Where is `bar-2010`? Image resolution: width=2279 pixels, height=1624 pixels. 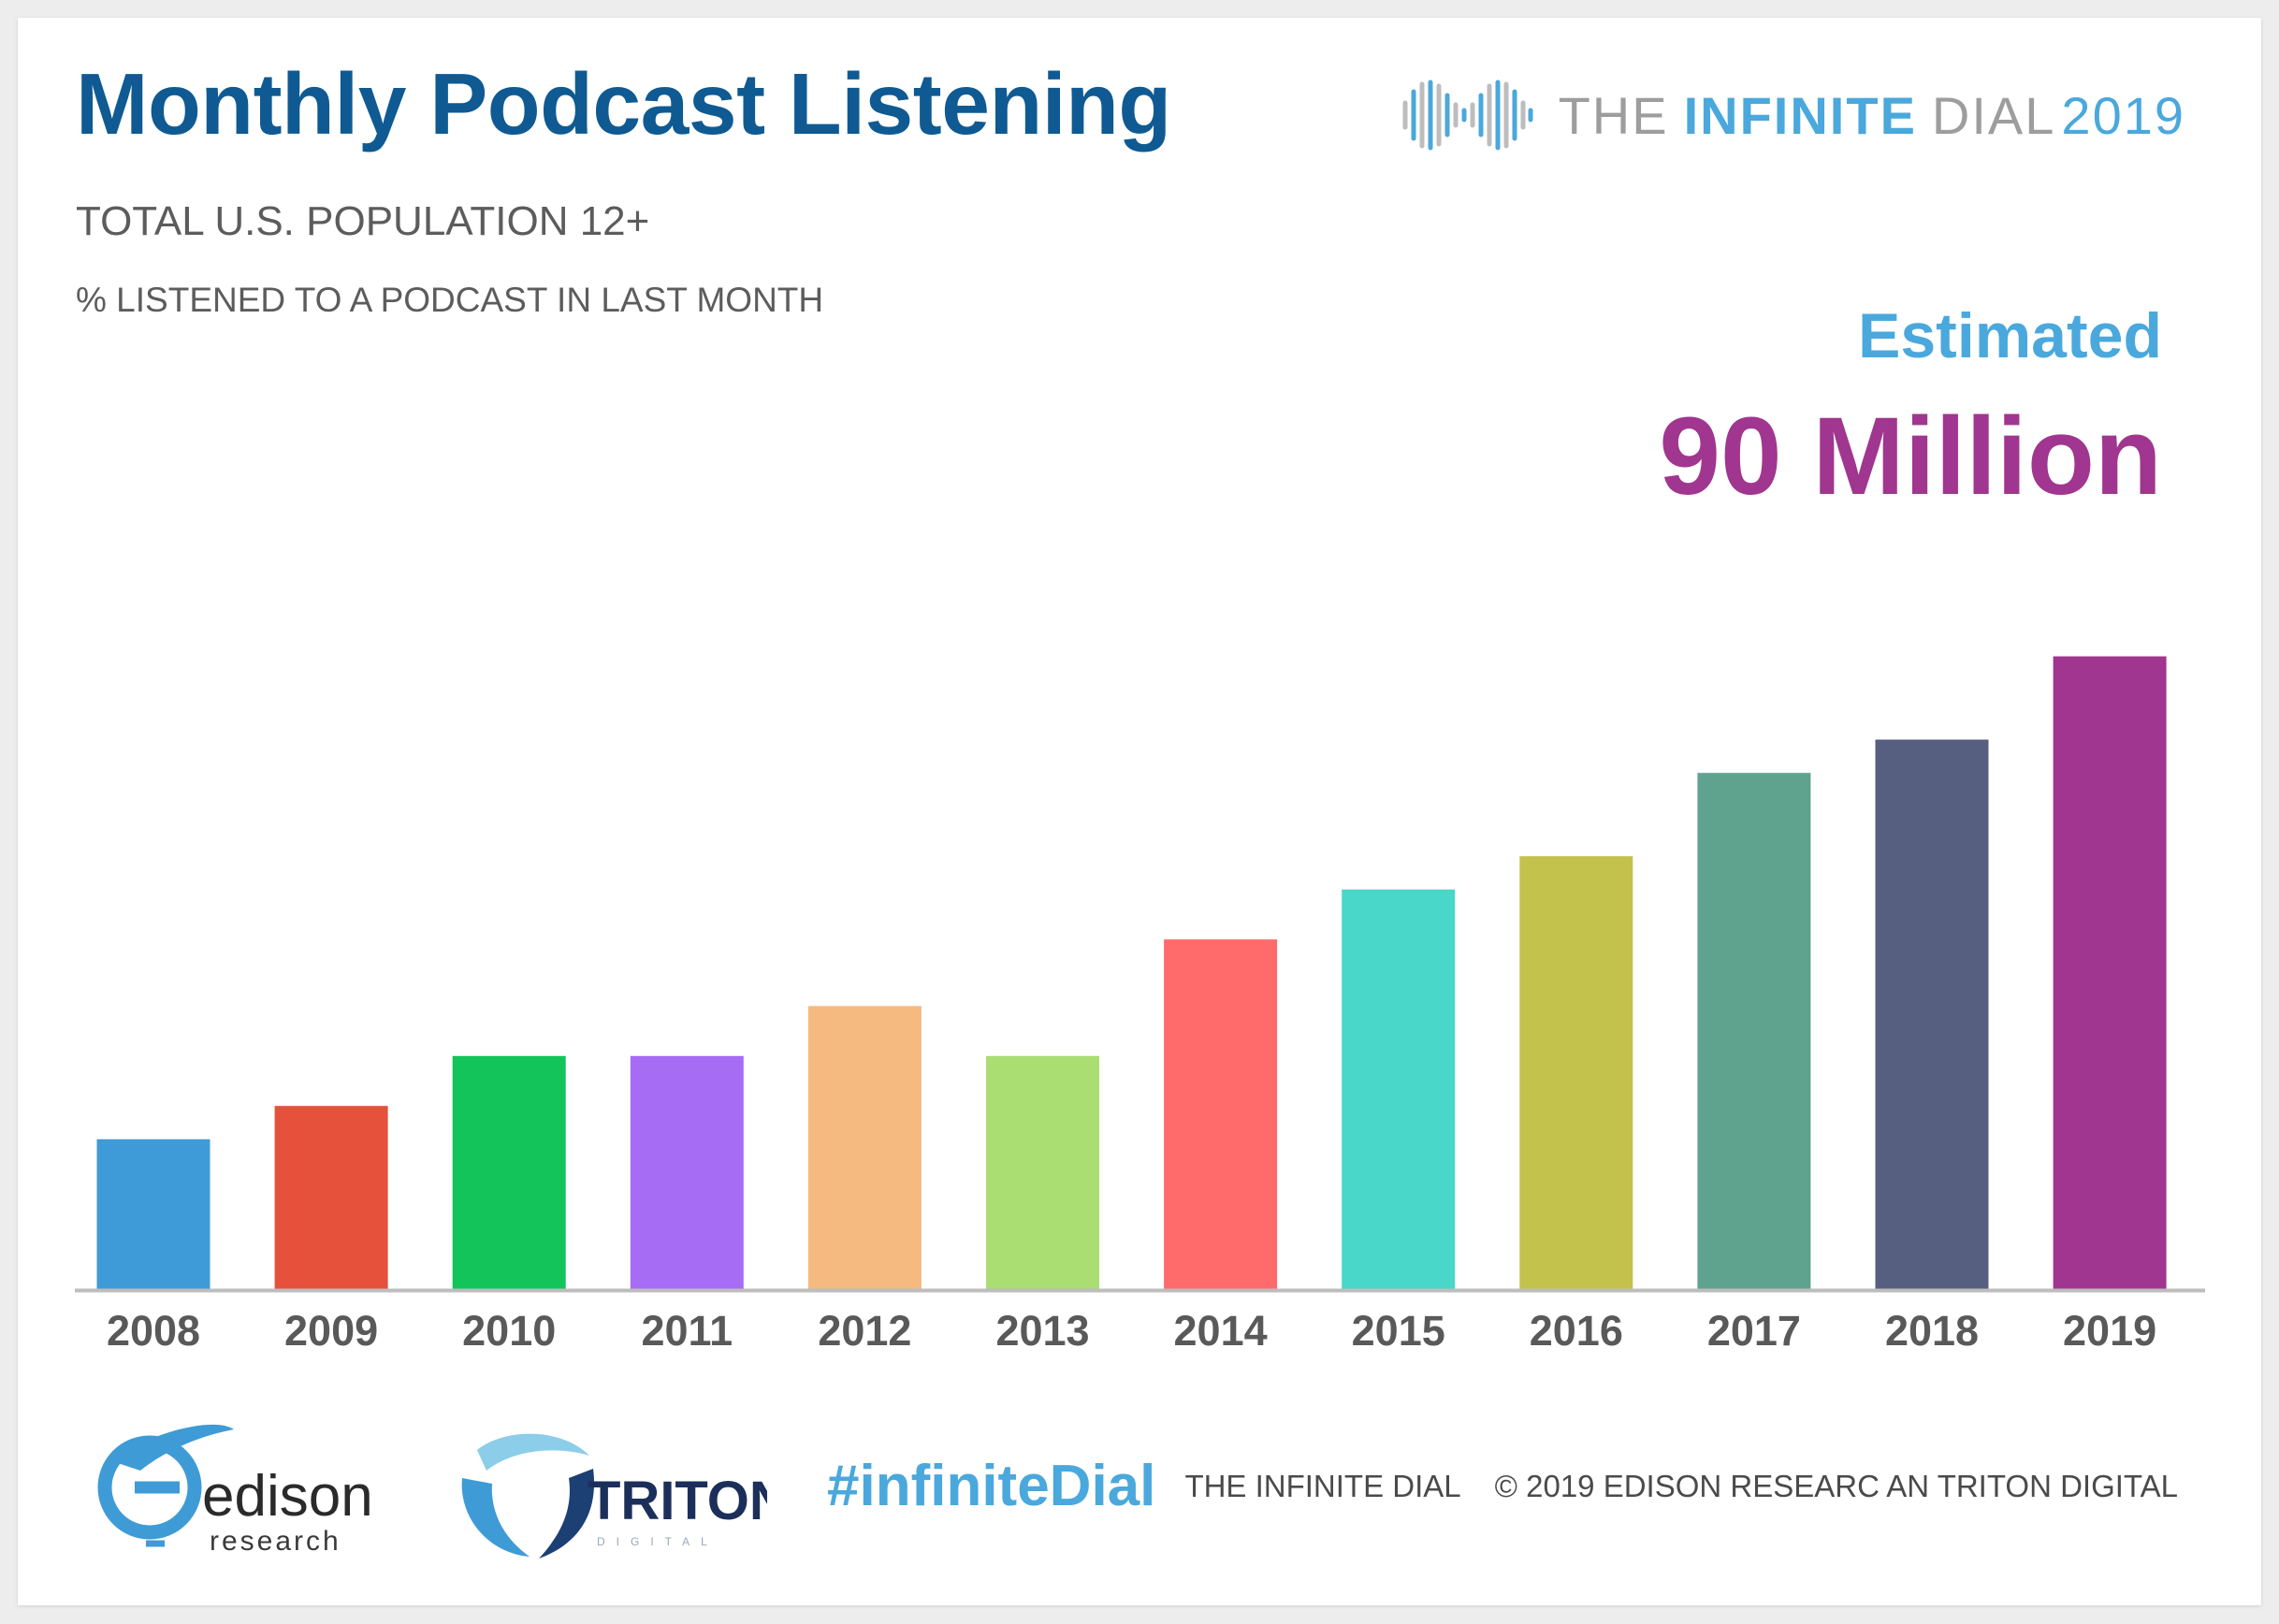 bar-2010 is located at coordinates (509, 1172).